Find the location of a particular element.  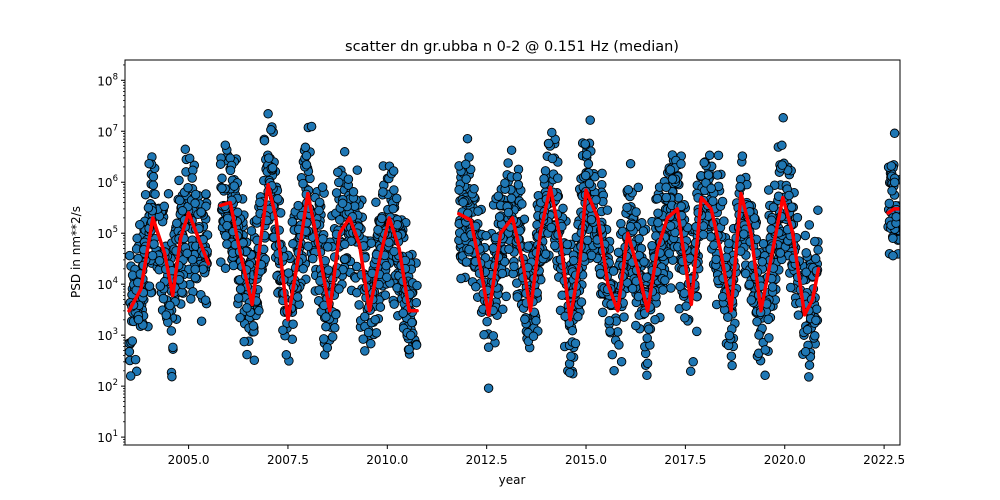

x-tick-label: 2022.5 is located at coordinates (884, 460).